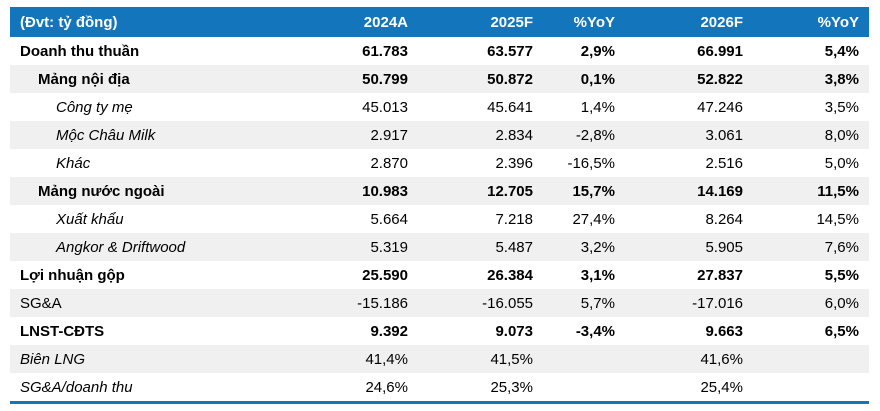 The height and width of the screenshot is (411, 880). What do you see at coordinates (514, 163) in the screenshot?
I see `value-cell: 2.396` at bounding box center [514, 163].